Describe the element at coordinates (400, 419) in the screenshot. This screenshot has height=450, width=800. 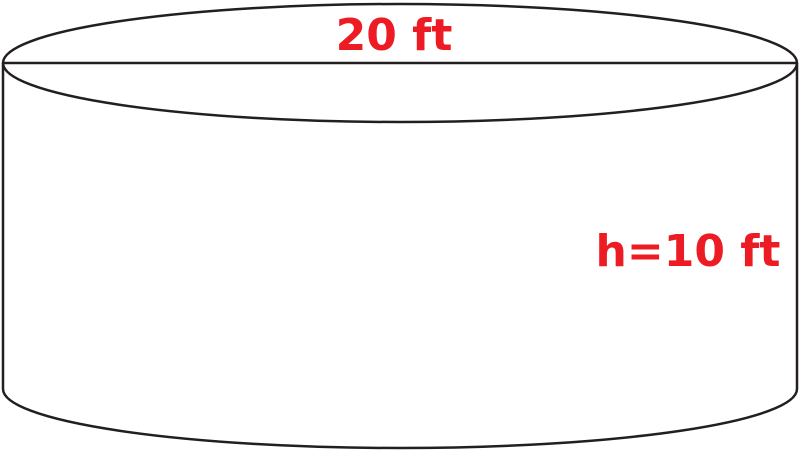
I see `cylinder-bottom-arc` at that location.